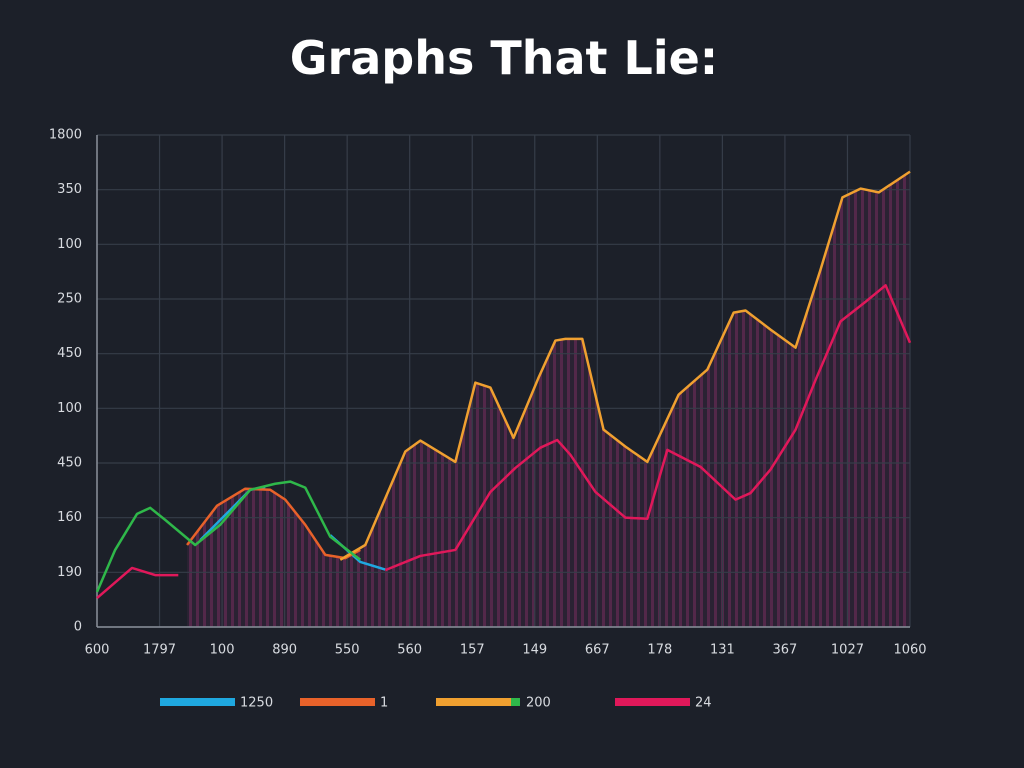  Describe the element at coordinates (515, 702) in the screenshot. I see `legend-swatch-tip` at that location.